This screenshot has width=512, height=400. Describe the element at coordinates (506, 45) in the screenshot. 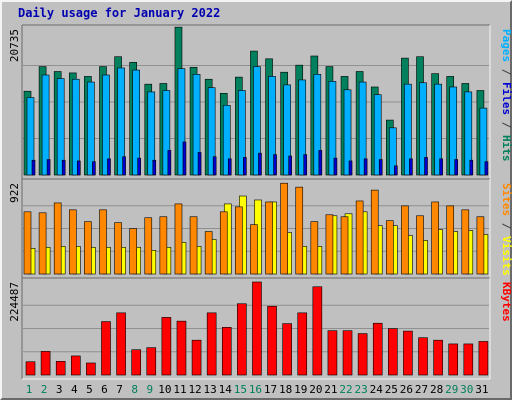

I see `legend-item: Pages` at that location.